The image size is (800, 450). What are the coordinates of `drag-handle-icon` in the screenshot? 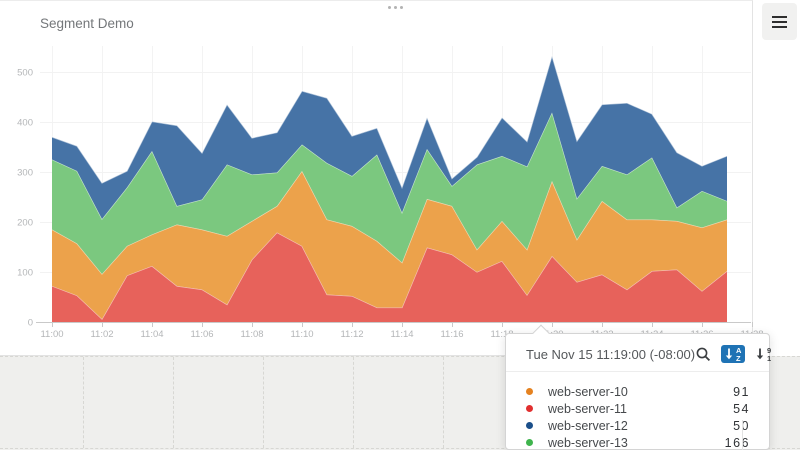 It's located at (395, 7).